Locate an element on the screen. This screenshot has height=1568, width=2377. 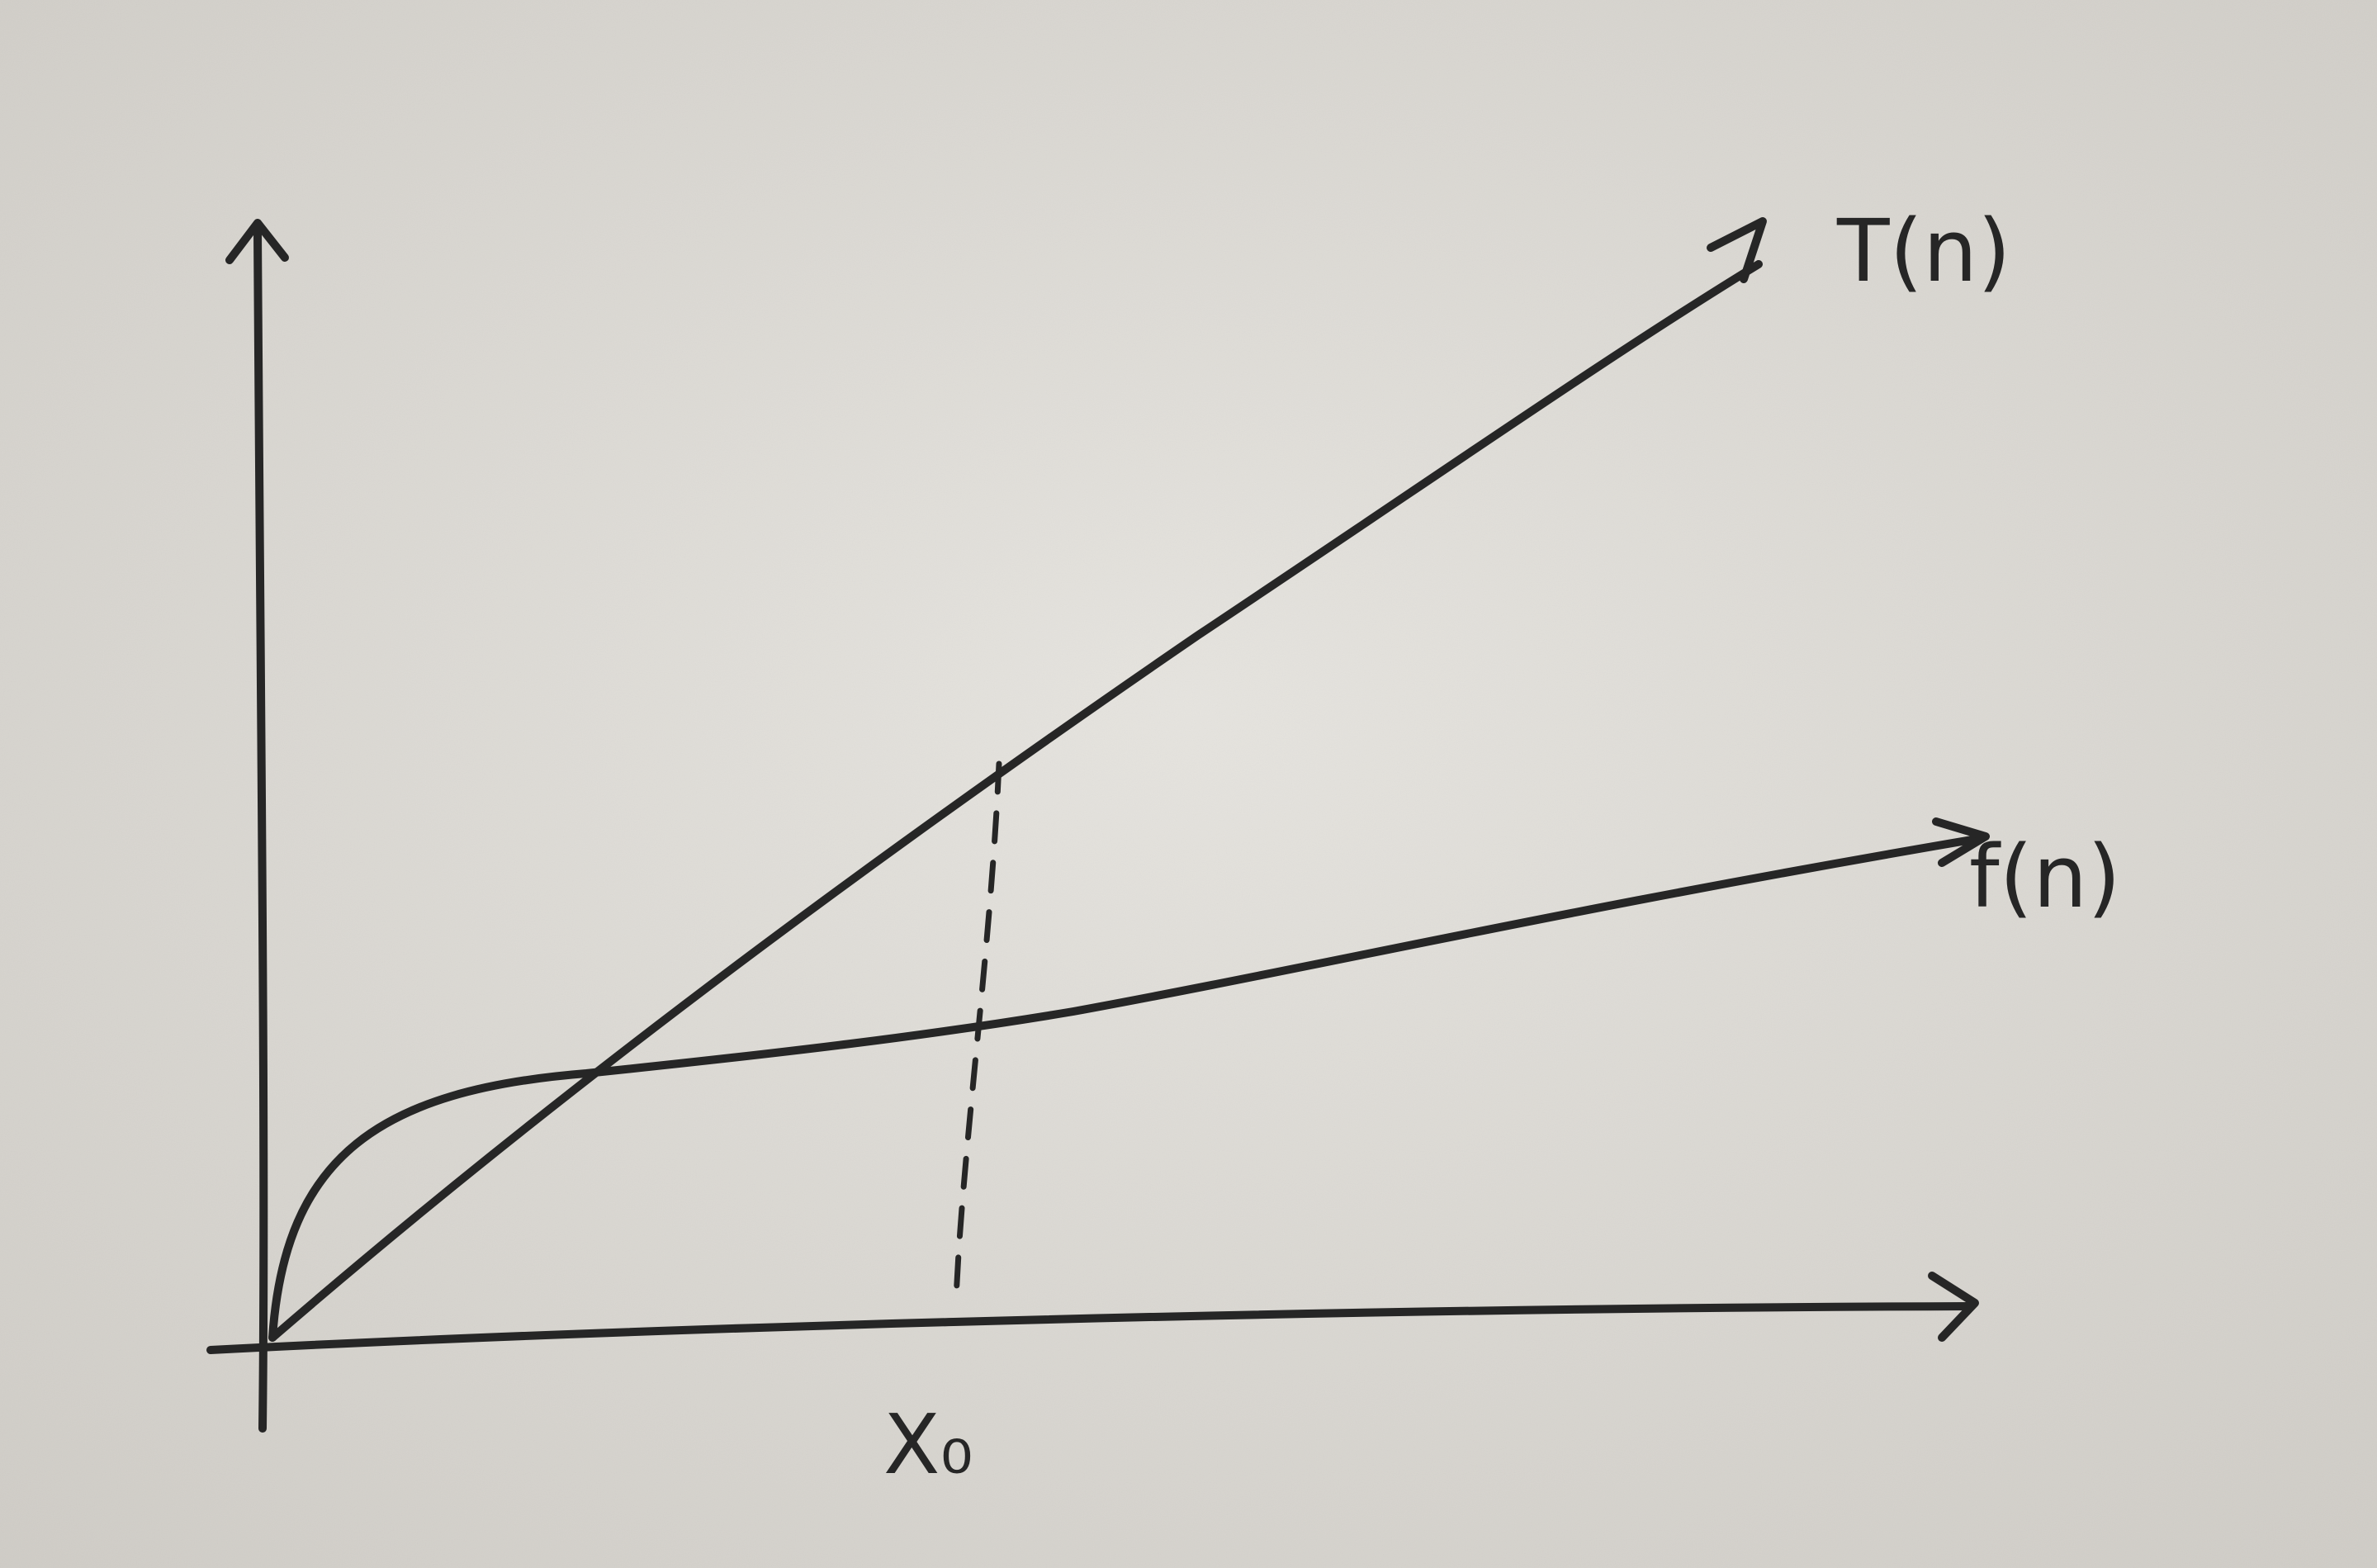
x-axis-line is located at coordinates (1090, 1328).